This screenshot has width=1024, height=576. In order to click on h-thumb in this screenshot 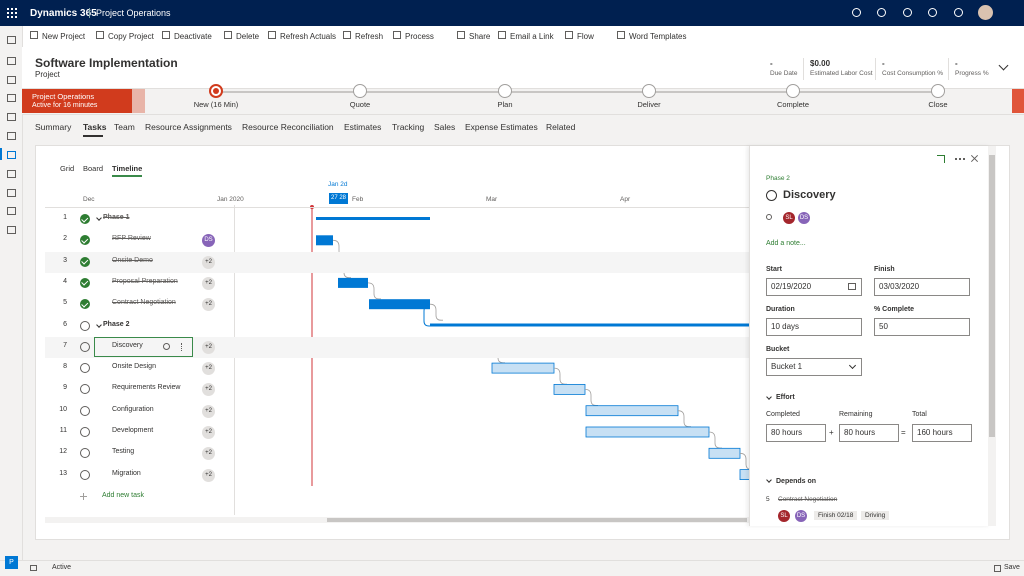, I will do `click(537, 520)`.